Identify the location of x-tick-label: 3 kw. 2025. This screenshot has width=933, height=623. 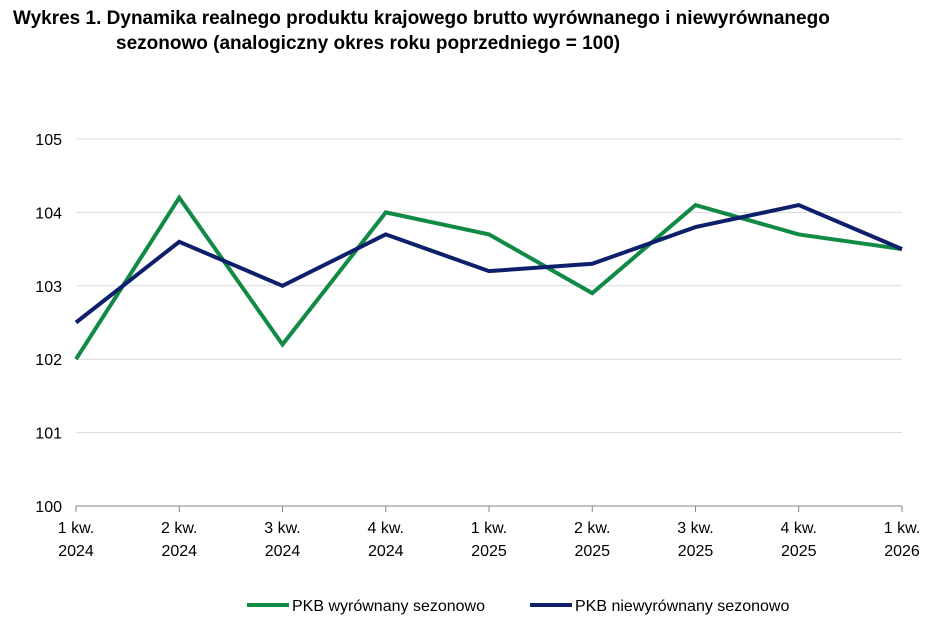
(695, 540).